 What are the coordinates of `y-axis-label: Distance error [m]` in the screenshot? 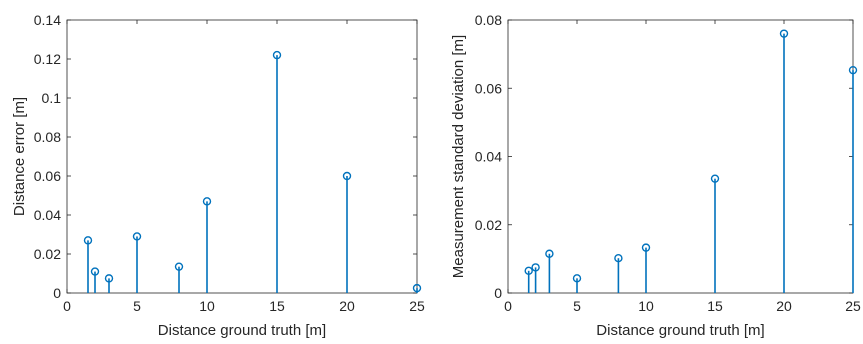 It's located at (19, 156).